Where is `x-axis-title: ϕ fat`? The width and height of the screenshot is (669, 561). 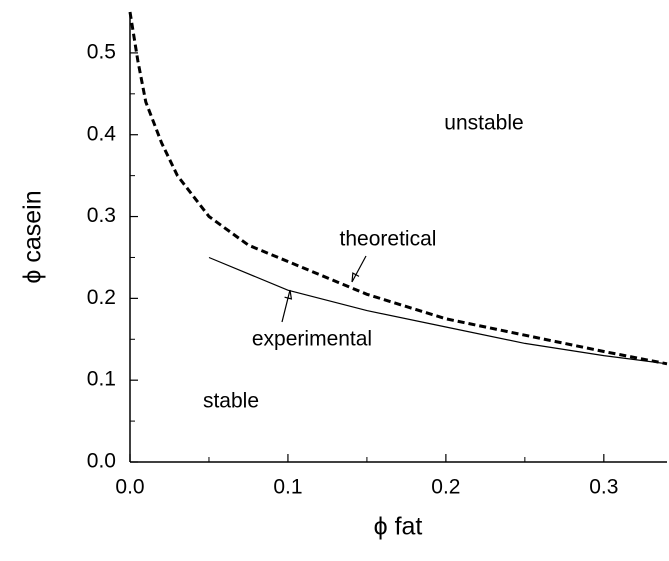 x-axis-title: ϕ fat is located at coordinates (398, 527).